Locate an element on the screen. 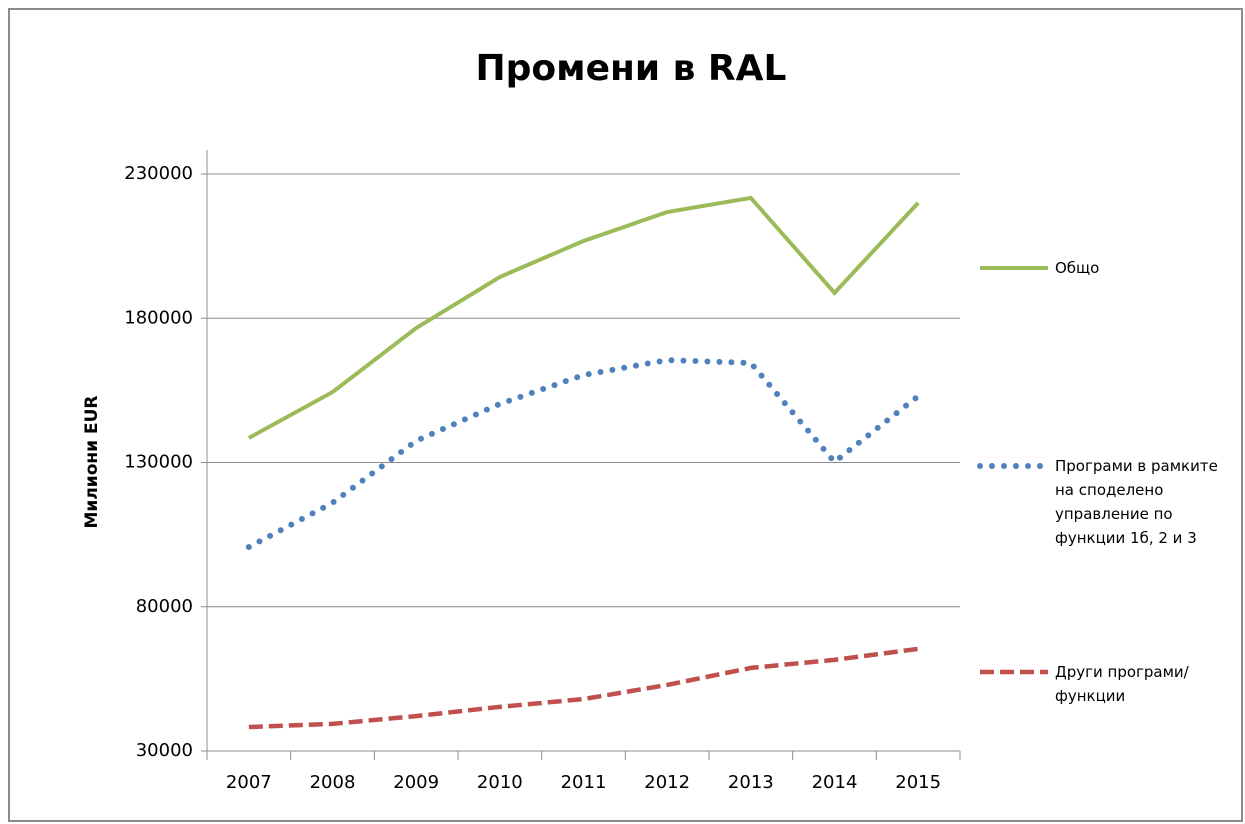  x-tick-label: 2011 is located at coordinates (584, 782).